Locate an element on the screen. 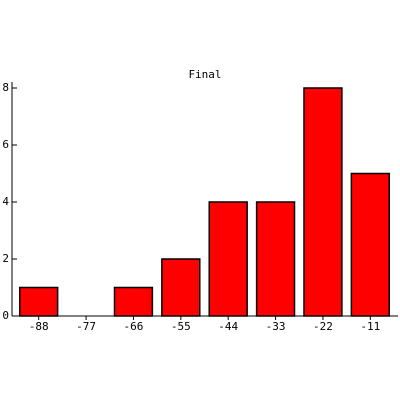 The height and width of the screenshot is (400, 400). x-tick-label: -22 is located at coordinates (323, 326).